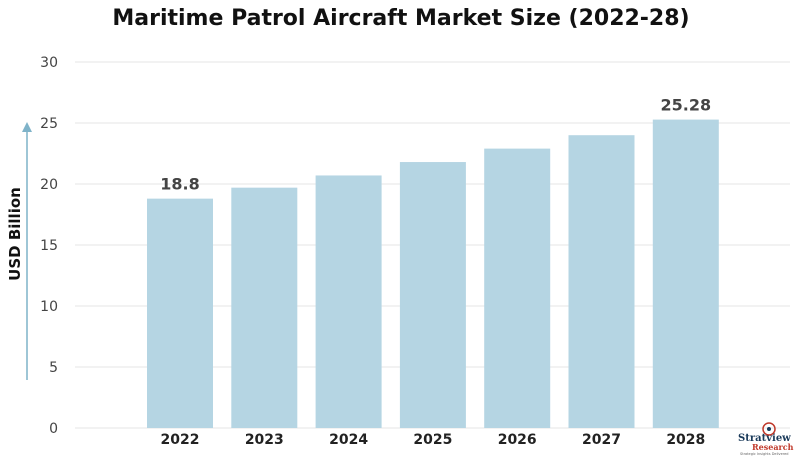  Describe the element at coordinates (15, 234) in the screenshot. I see `y-axis-label: USD Billion` at that location.